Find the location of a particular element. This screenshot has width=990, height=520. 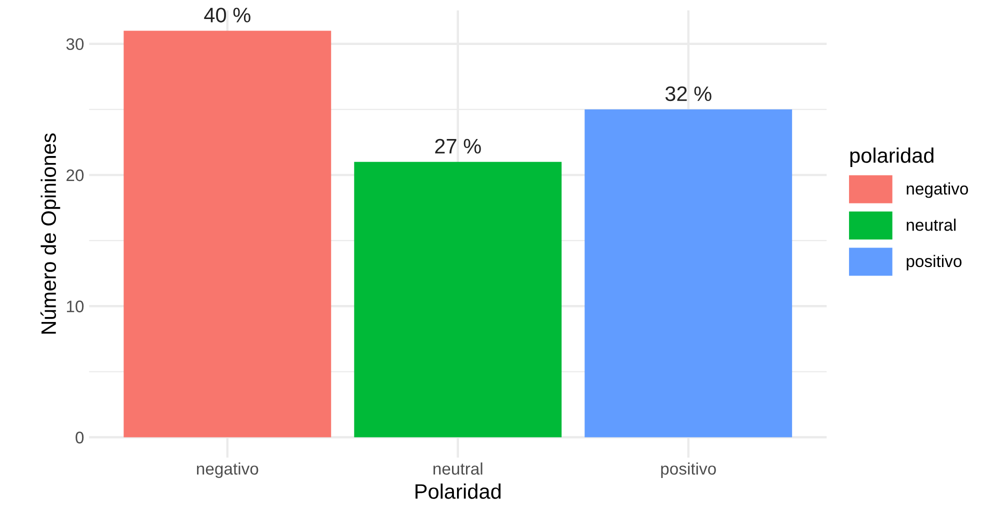

y-axis-title: Número de Opiniones is located at coordinates (50, 233).